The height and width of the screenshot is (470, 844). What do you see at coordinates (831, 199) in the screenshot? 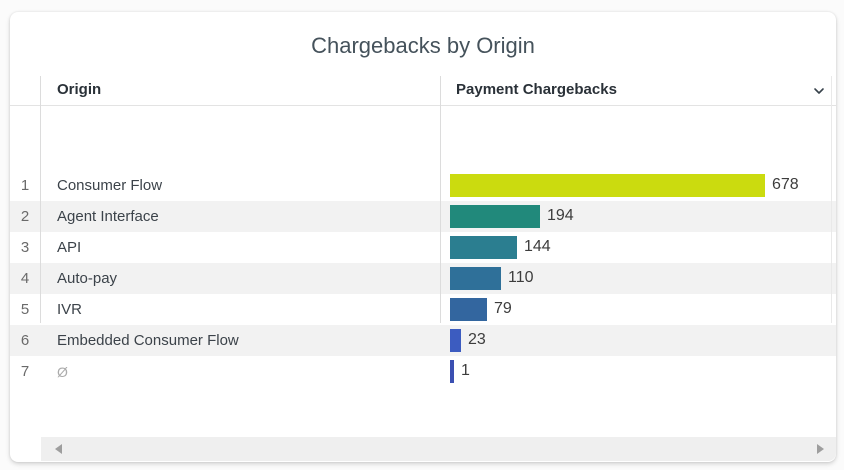
I see `table-right-divider` at bounding box center [831, 199].